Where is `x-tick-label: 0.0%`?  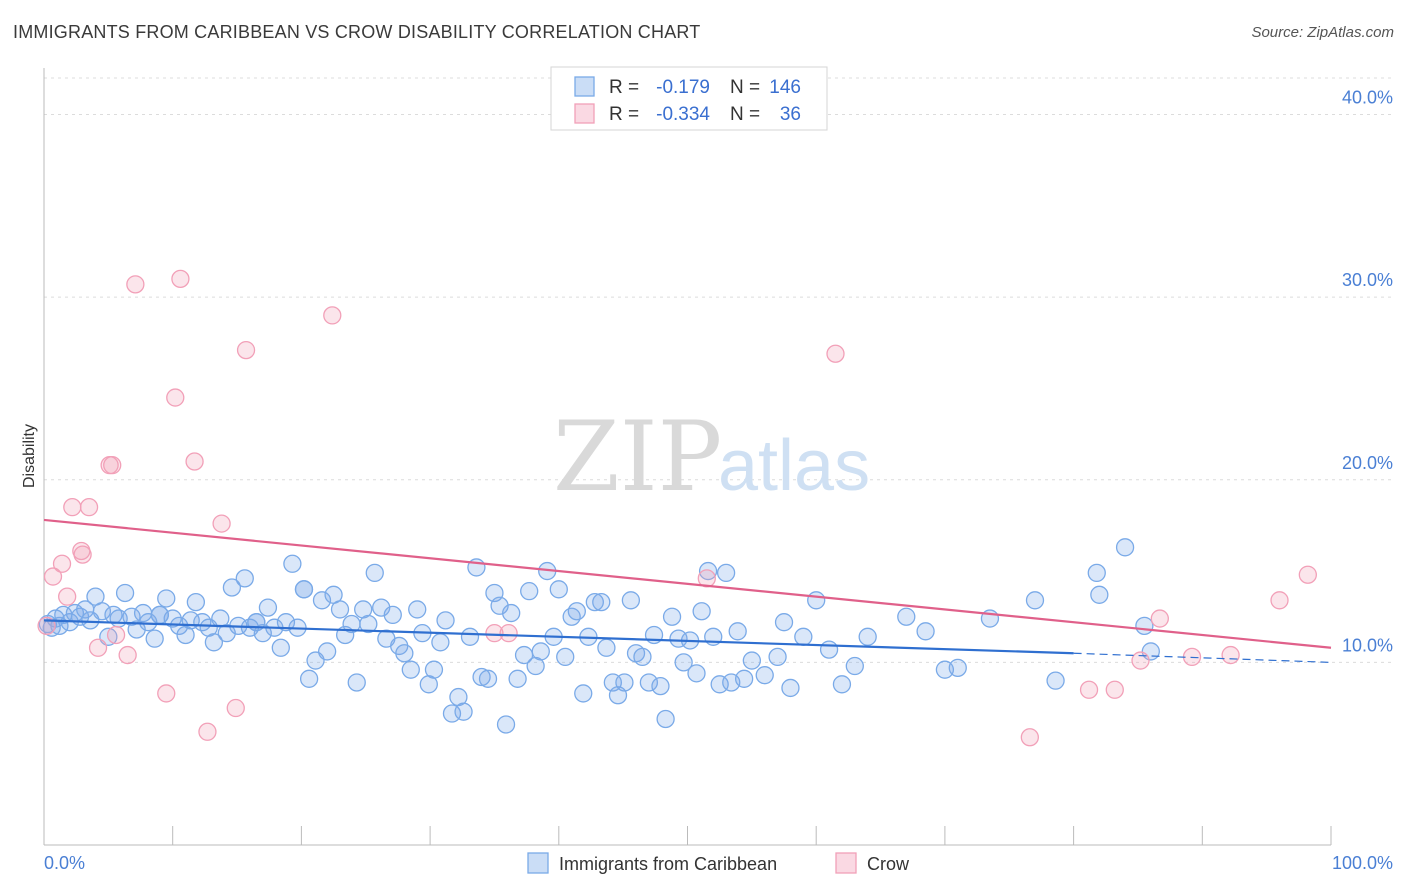
x-tick-label: 0.0% is located at coordinates (64, 863).